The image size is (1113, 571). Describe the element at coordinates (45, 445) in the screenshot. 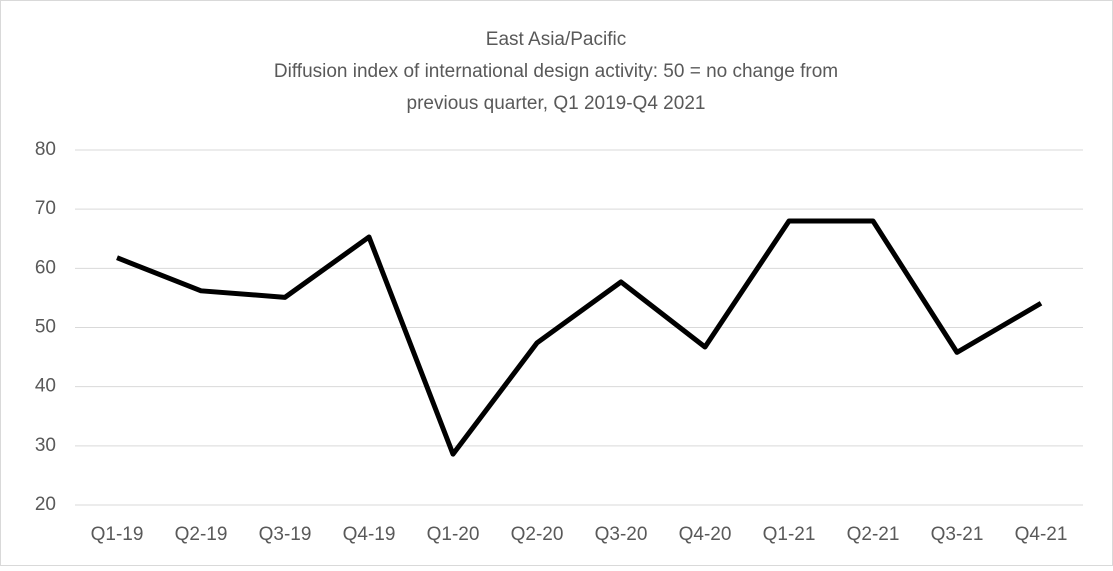

I see `y-tick-label: 30` at that location.